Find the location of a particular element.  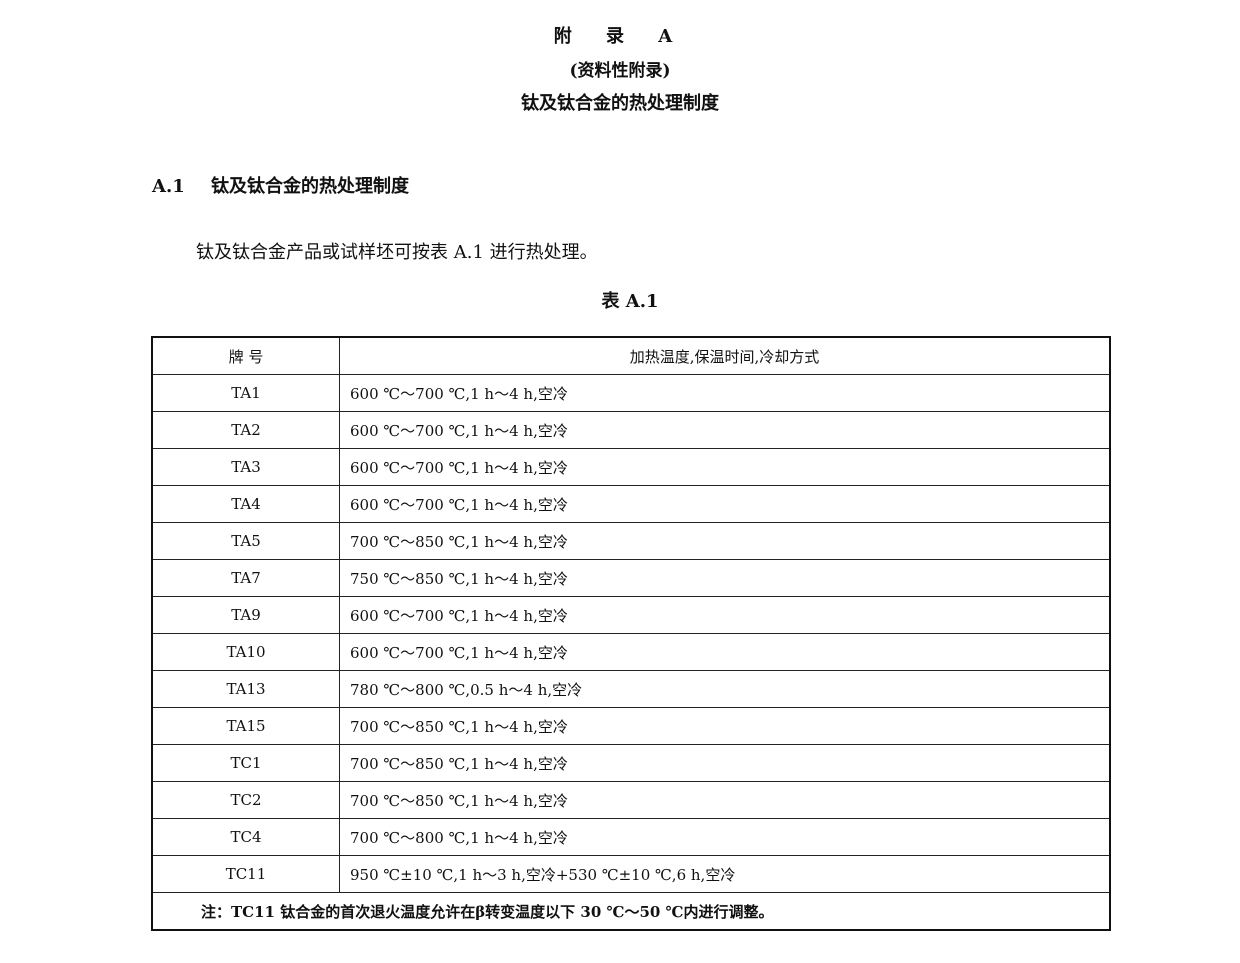

table-row: TC4 700 ℃～800 ℃,1 h～4 h,空冷 is located at coordinates (631, 837).